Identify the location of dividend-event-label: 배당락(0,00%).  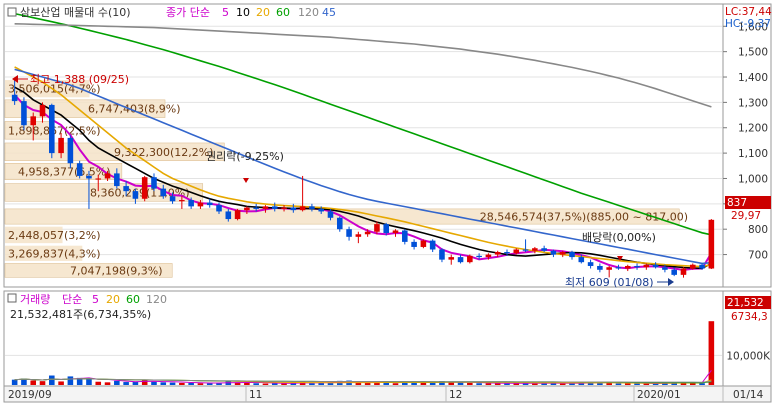
(619, 237).